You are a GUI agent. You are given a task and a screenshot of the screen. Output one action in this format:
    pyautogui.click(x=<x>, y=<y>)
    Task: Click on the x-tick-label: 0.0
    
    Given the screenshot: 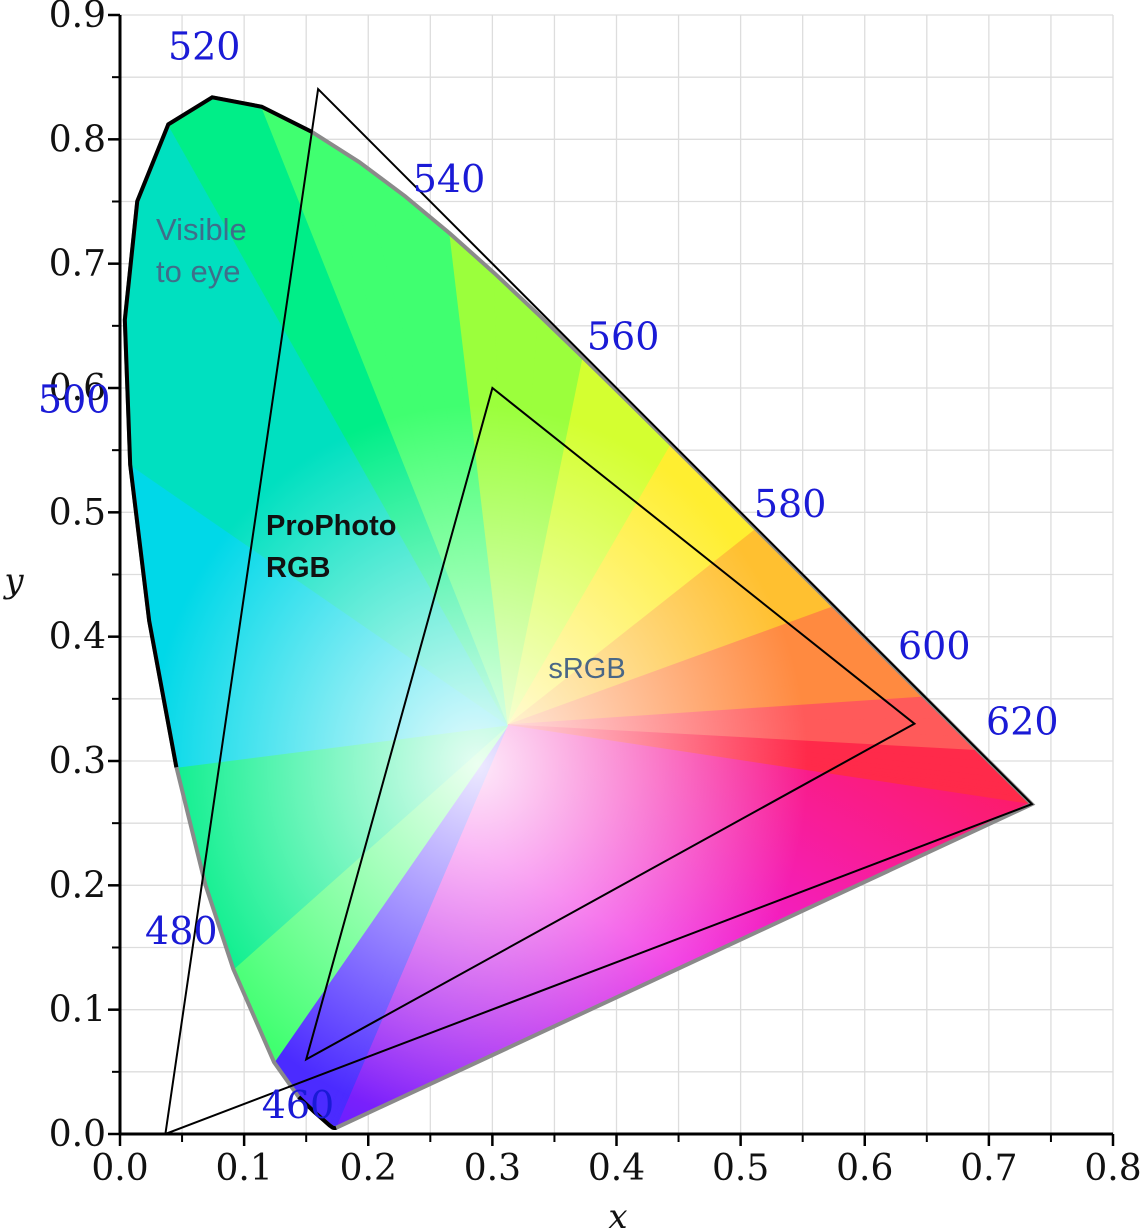 What is the action you would take?
    pyautogui.click(x=119, y=1168)
    